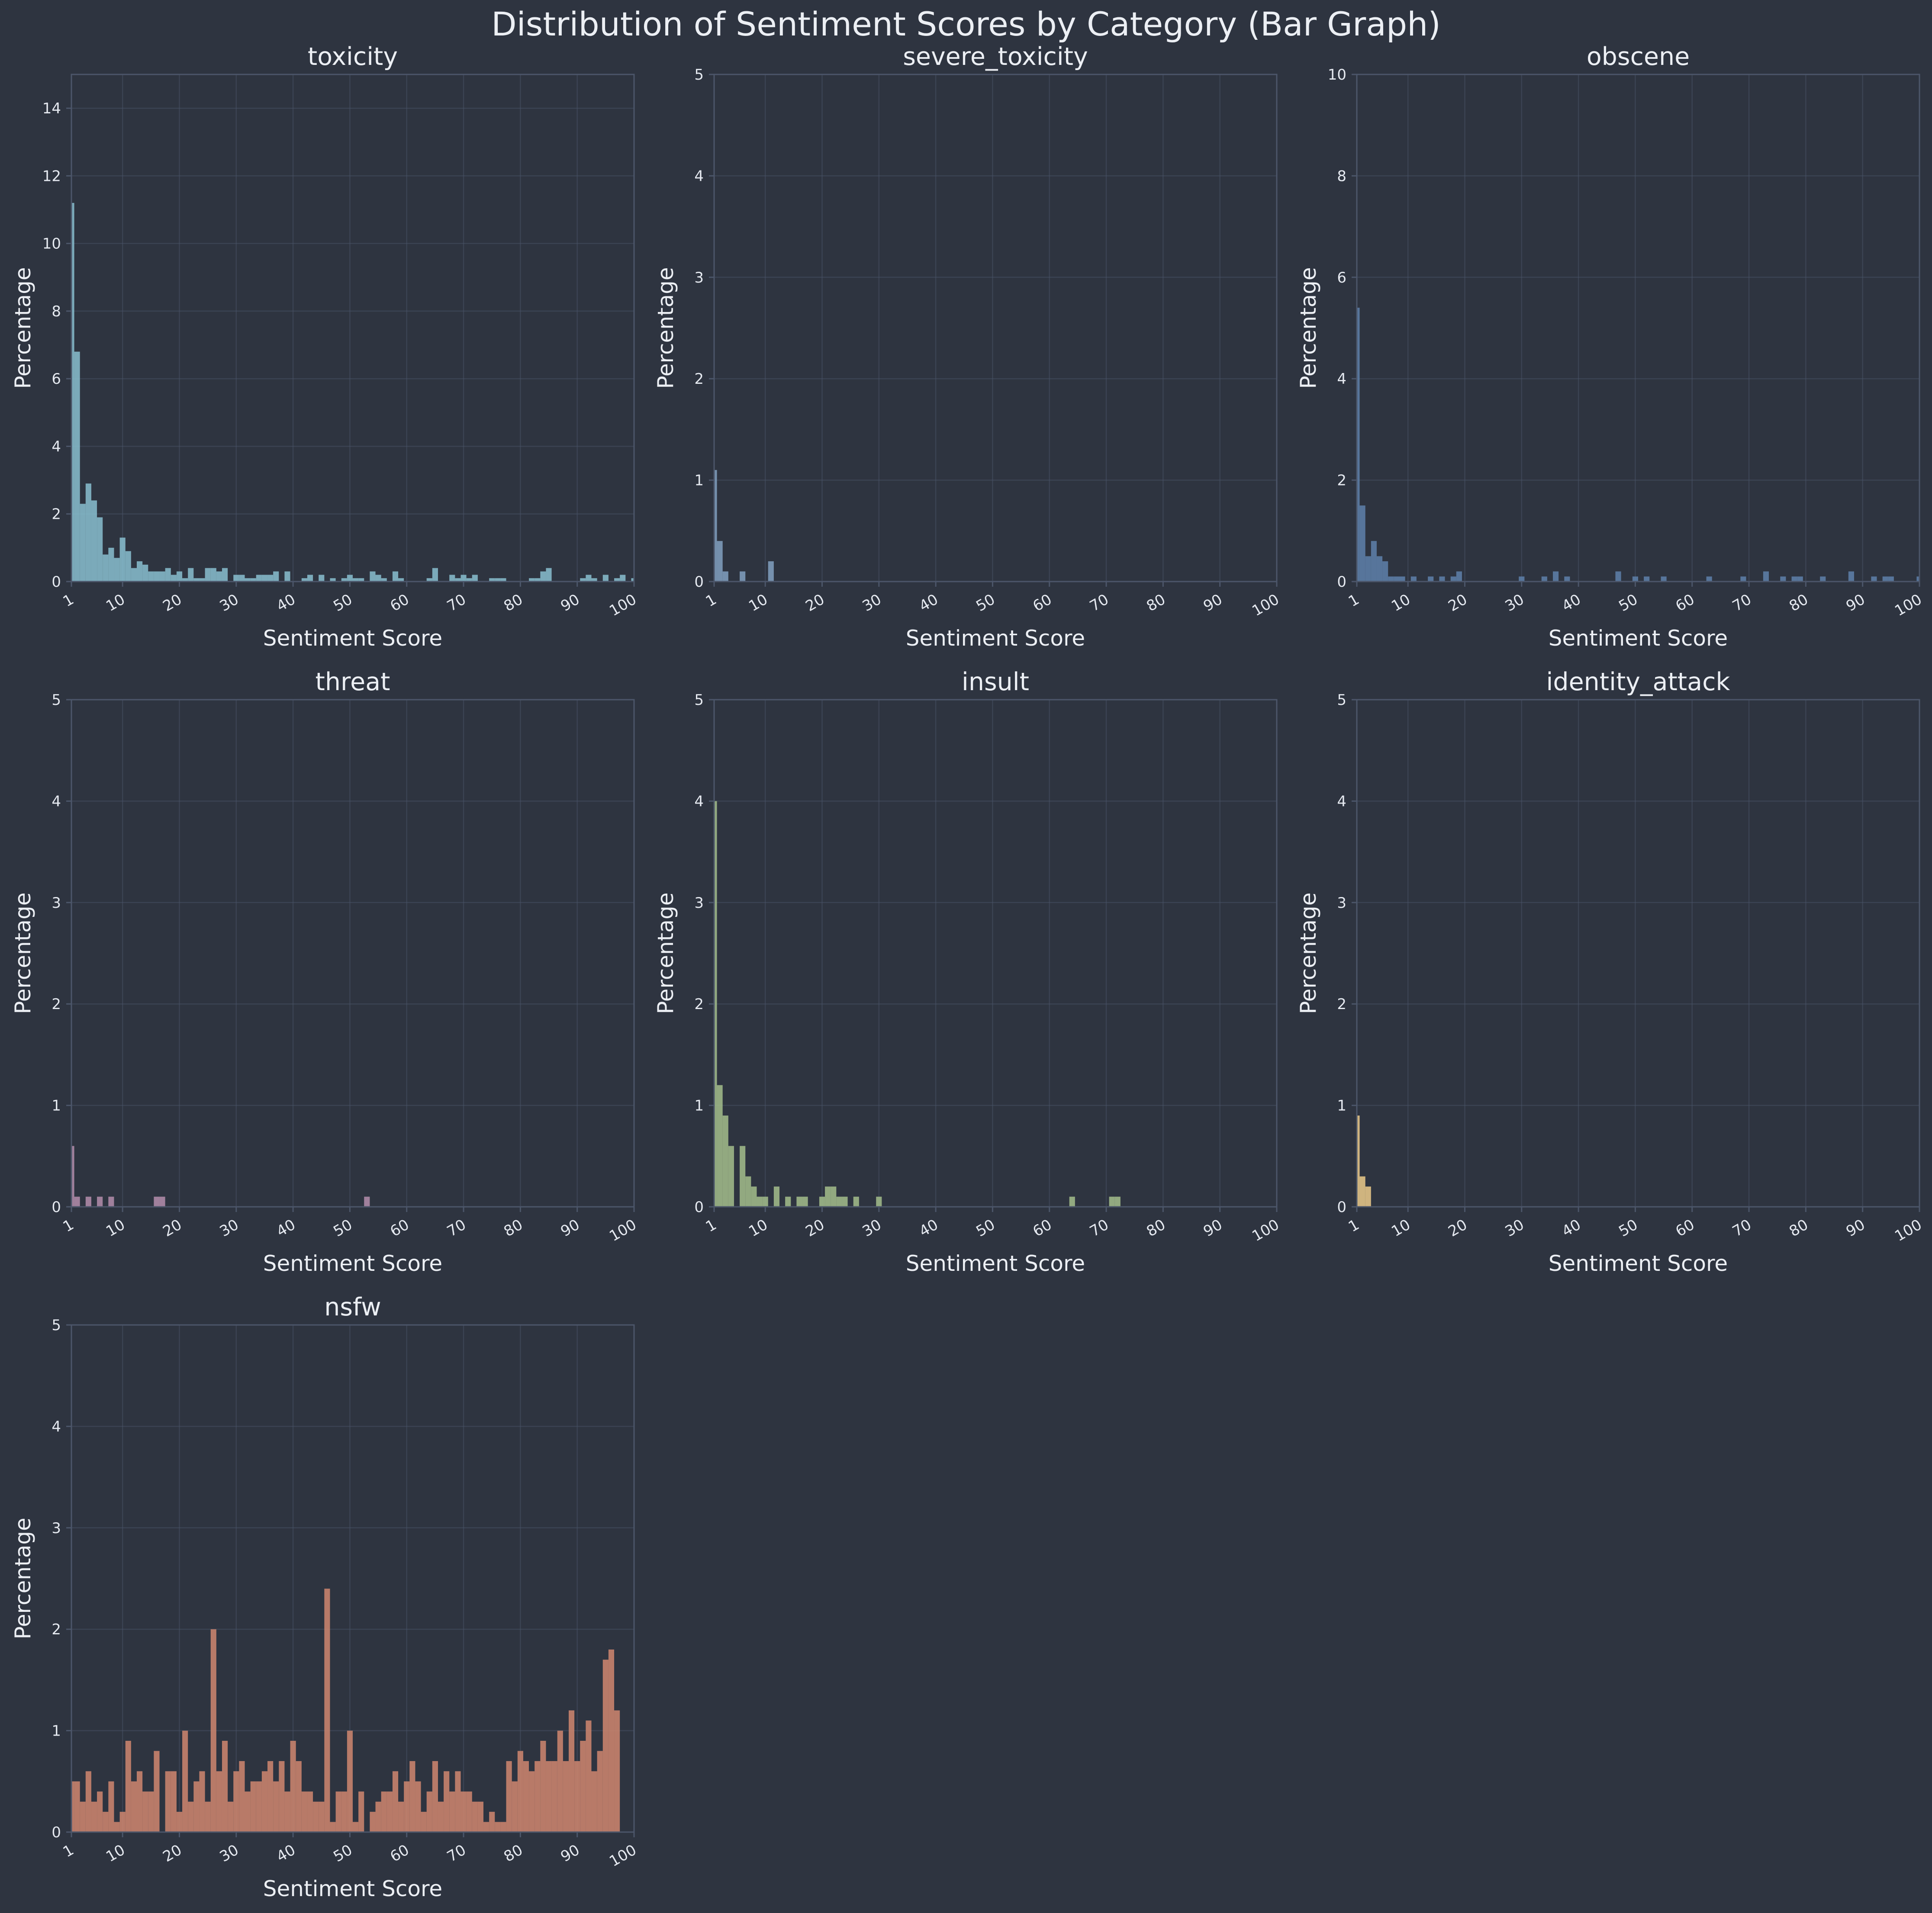 This screenshot has width=1932, height=1913. I want to click on subplot-title: nsfw, so click(352, 1307).